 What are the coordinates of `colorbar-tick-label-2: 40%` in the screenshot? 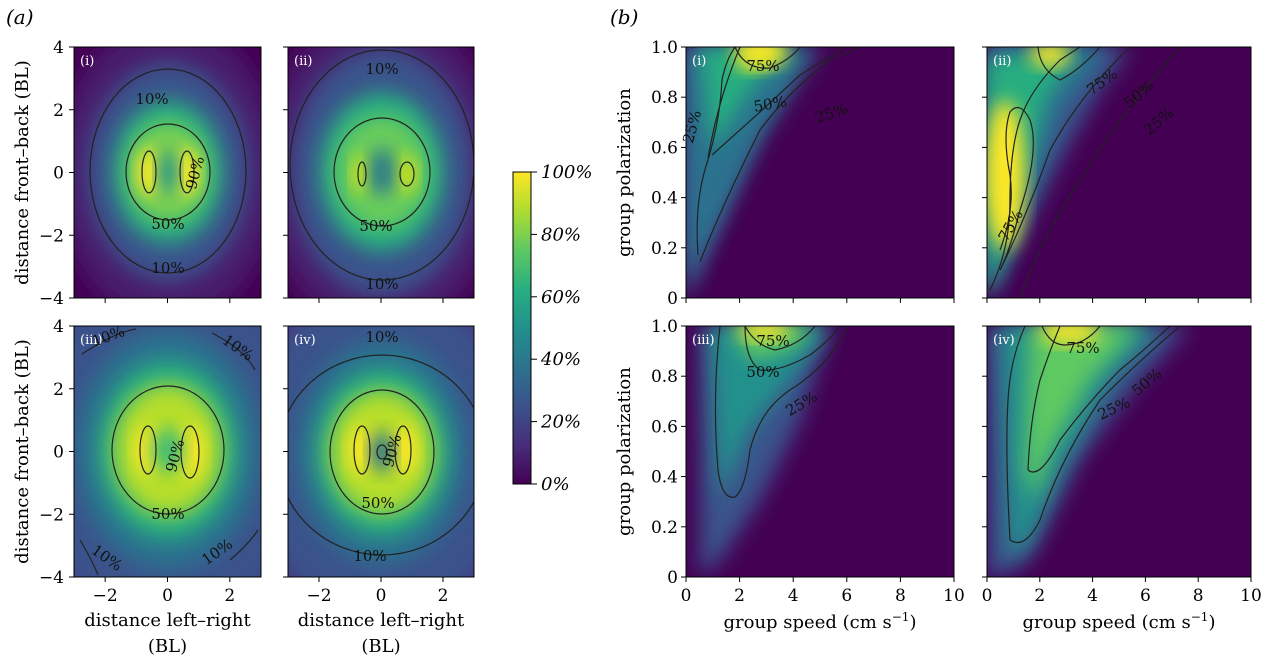 It's located at (560, 359).